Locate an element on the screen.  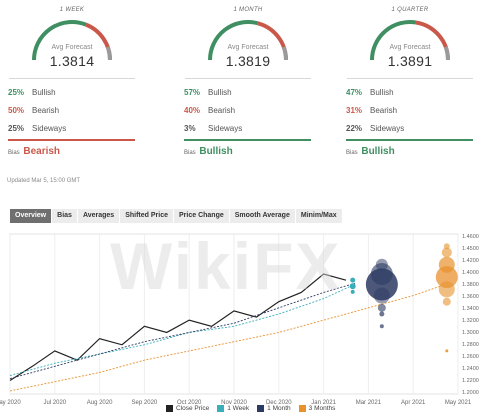
stat-bearish: 50% Bearish is located at coordinates (33, 110).